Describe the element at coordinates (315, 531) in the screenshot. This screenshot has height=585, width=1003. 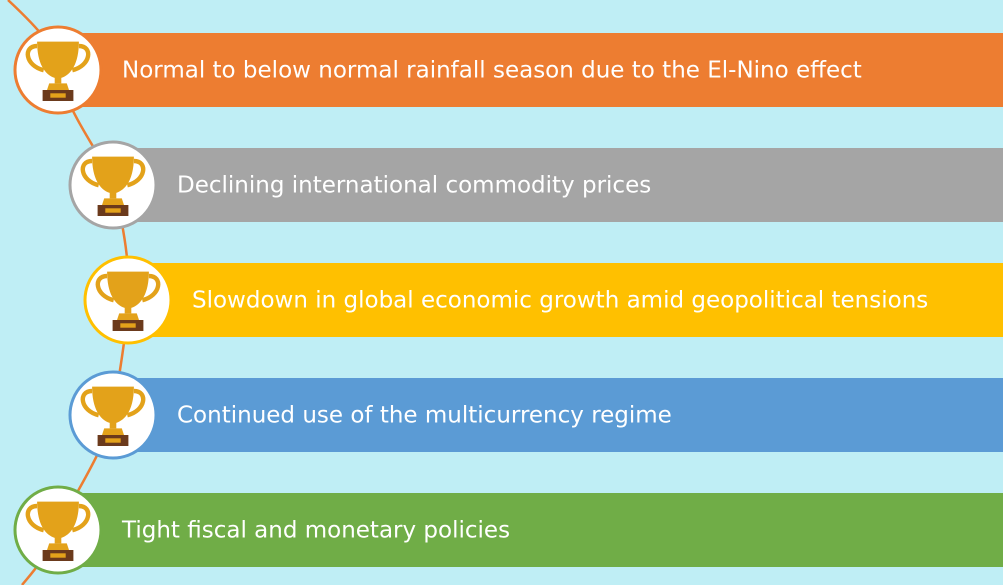
I see `item-text: Tight fiscal and monetary policies` at that location.